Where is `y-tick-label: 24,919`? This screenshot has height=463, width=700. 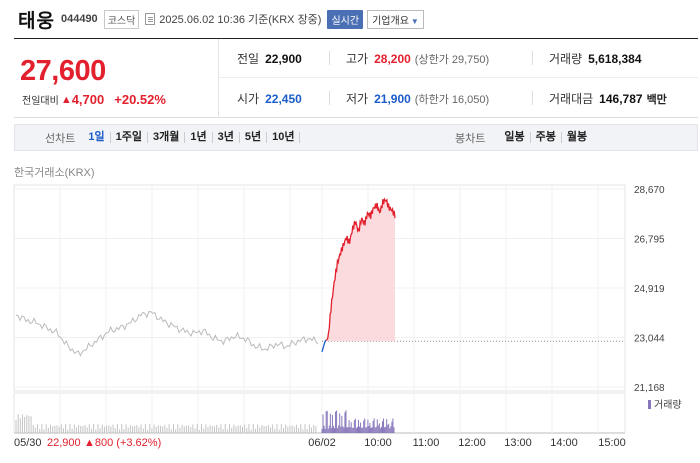 y-tick-label: 24,919 is located at coordinates (649, 289).